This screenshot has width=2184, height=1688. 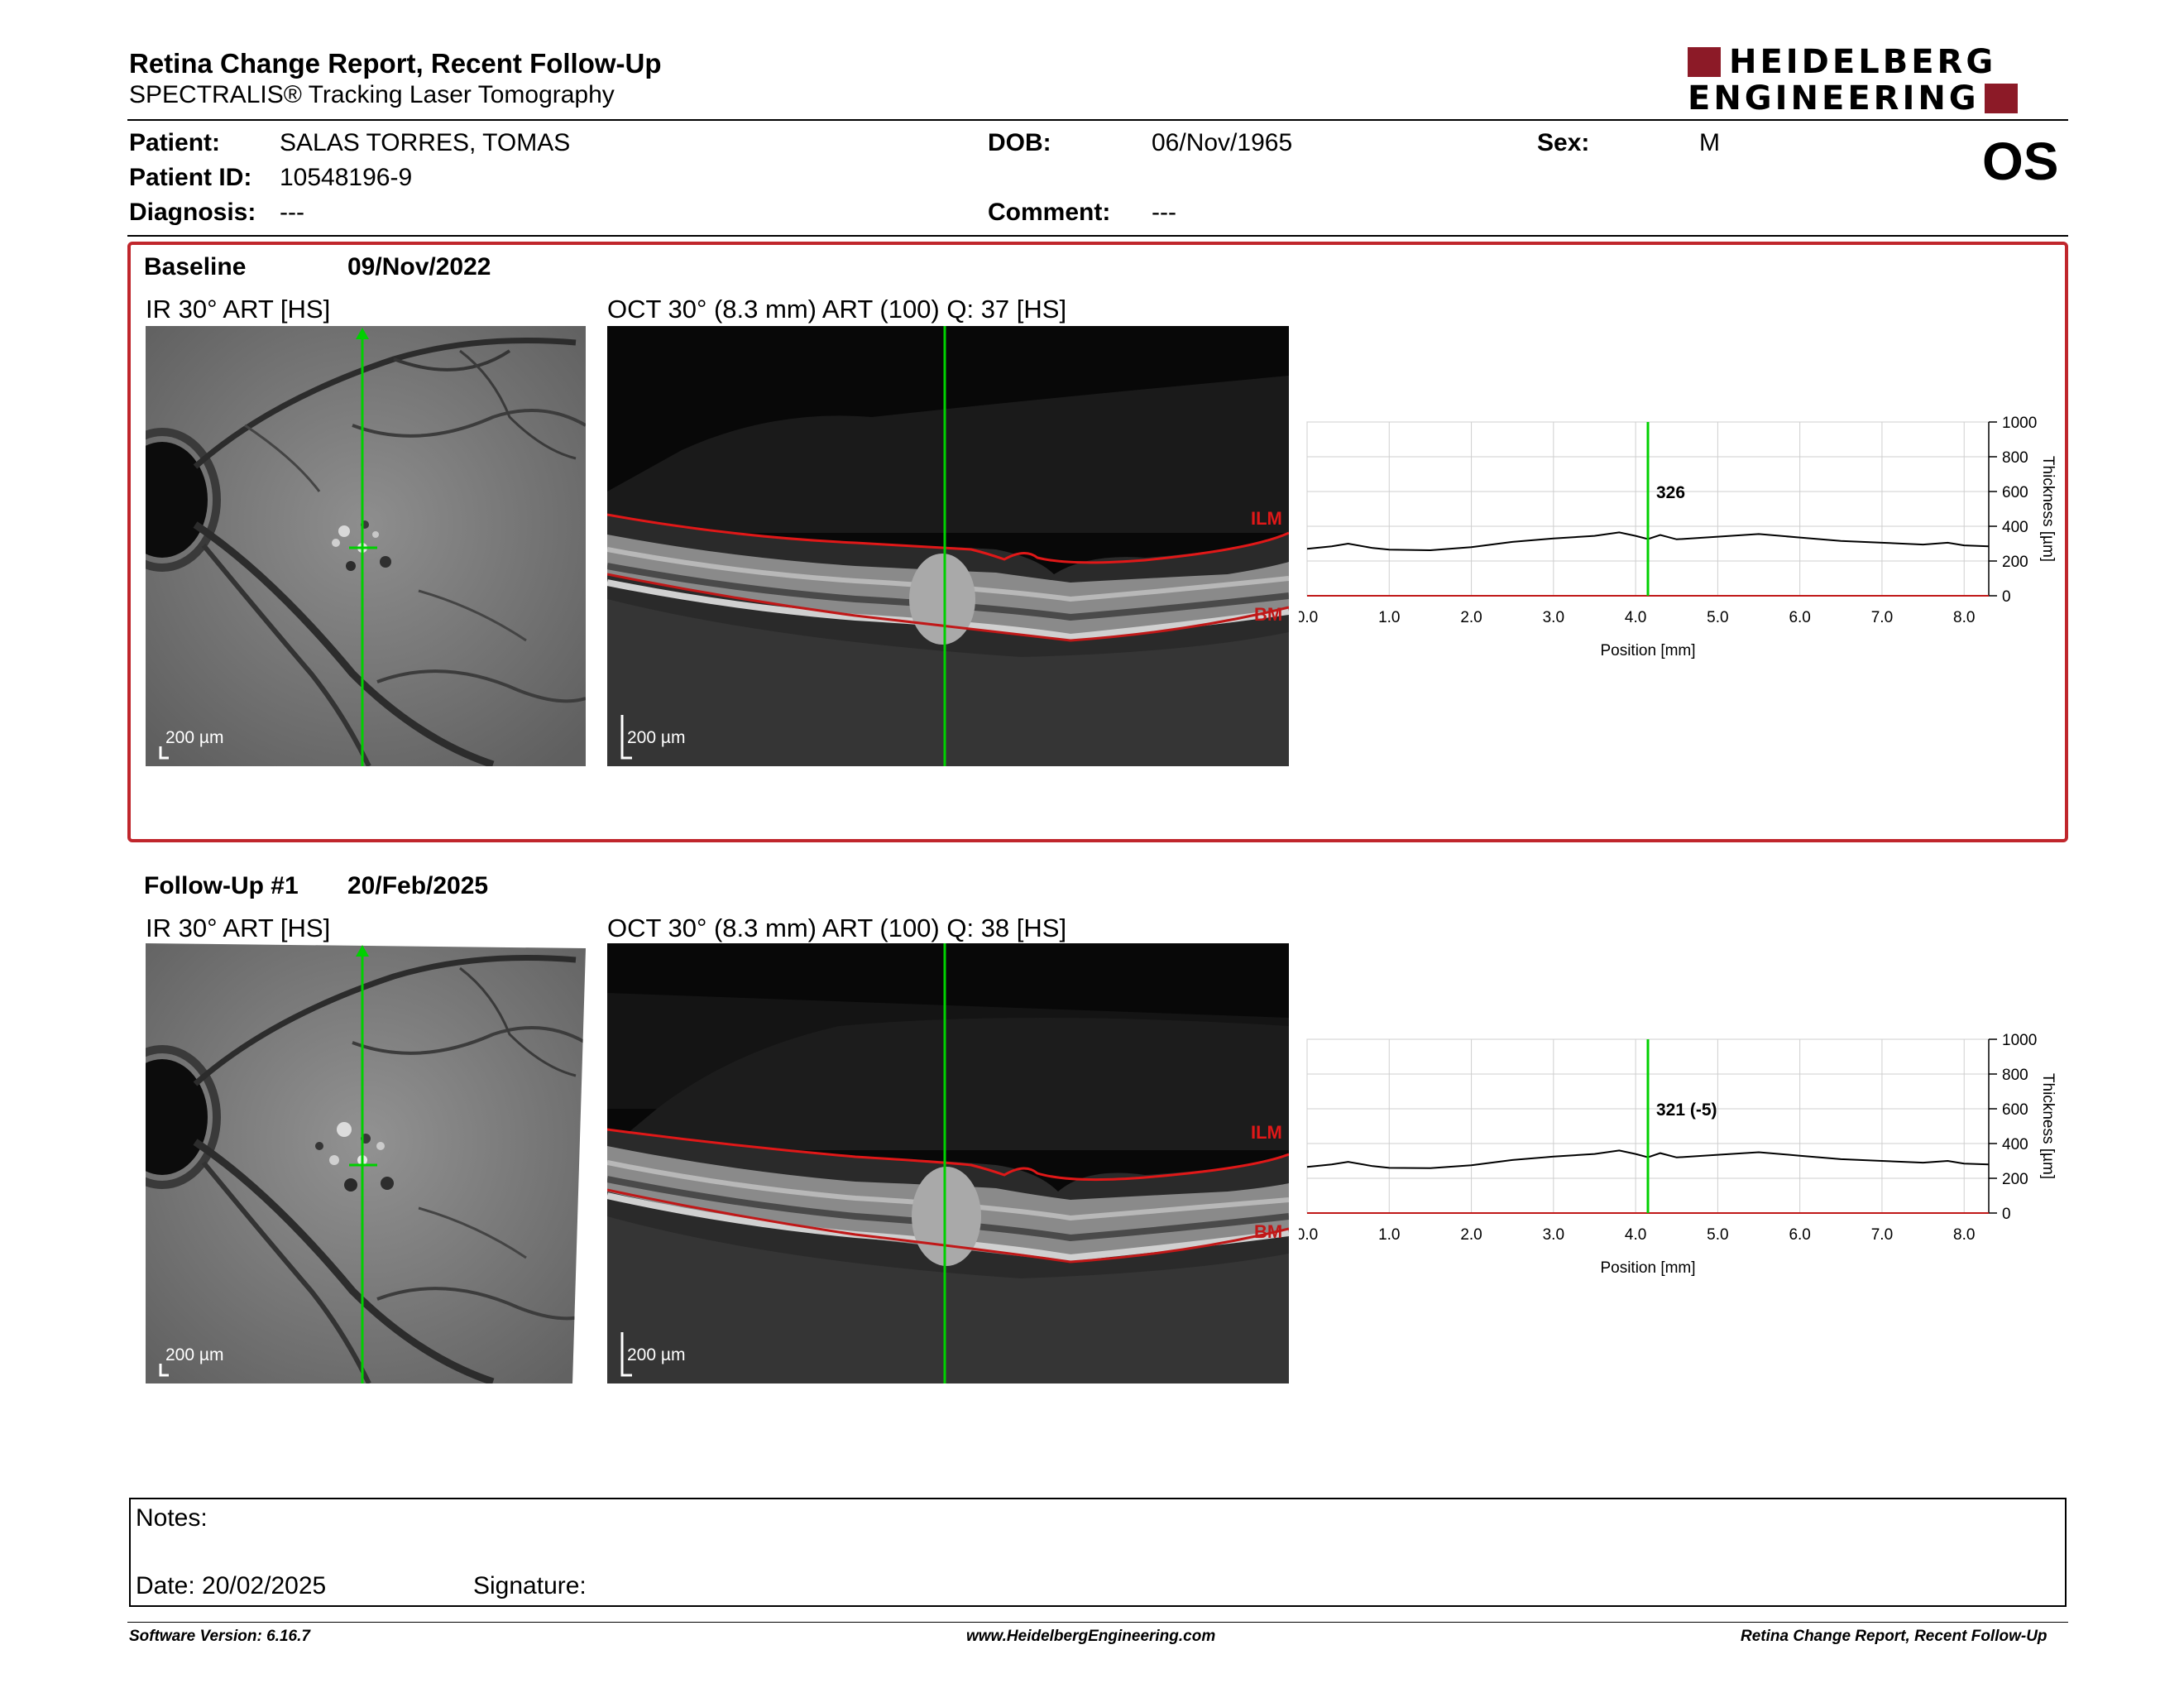 What do you see at coordinates (172, 1518) in the screenshot?
I see `notes-label: Notes:` at bounding box center [172, 1518].